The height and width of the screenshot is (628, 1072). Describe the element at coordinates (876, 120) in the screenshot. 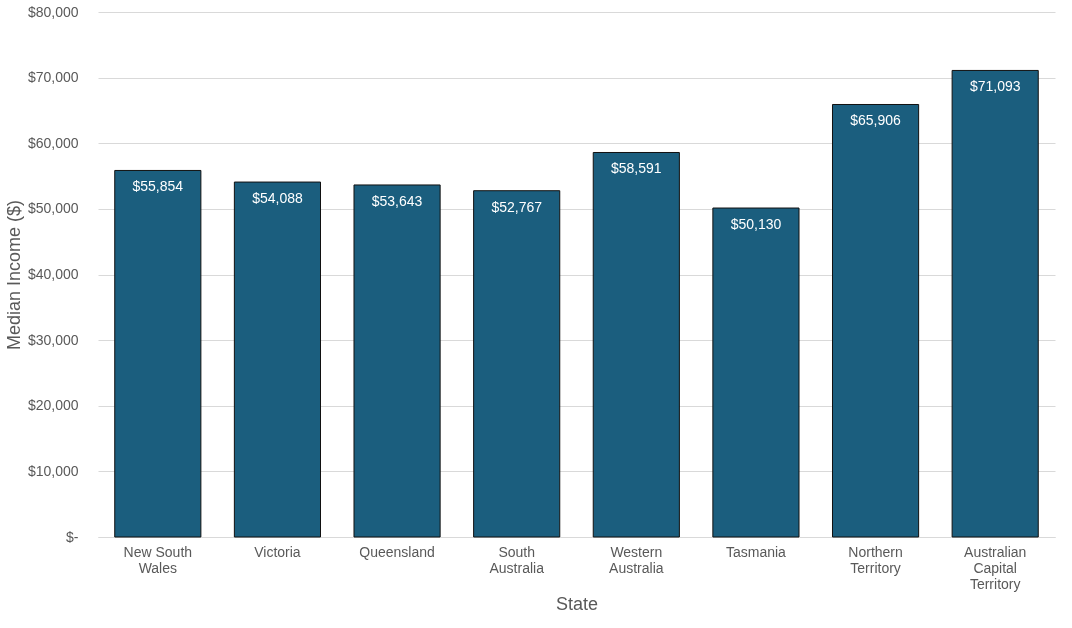

I see `data-label: $65,906` at that location.